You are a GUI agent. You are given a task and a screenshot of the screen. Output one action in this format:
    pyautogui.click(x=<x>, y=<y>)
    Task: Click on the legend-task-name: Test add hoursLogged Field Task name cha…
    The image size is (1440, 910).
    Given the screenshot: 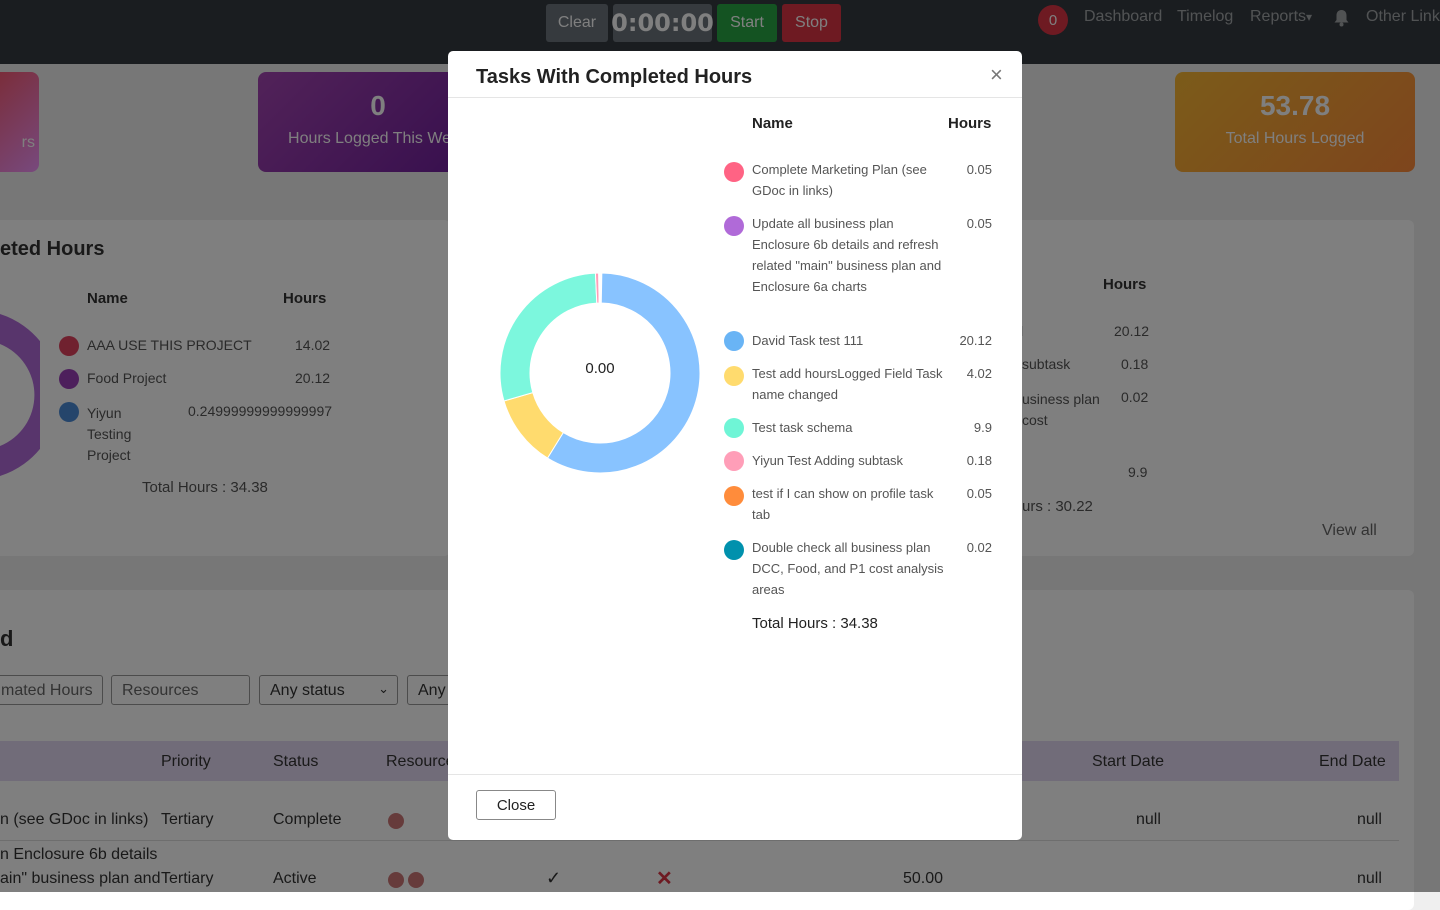 What is the action you would take?
    pyautogui.click(x=848, y=384)
    